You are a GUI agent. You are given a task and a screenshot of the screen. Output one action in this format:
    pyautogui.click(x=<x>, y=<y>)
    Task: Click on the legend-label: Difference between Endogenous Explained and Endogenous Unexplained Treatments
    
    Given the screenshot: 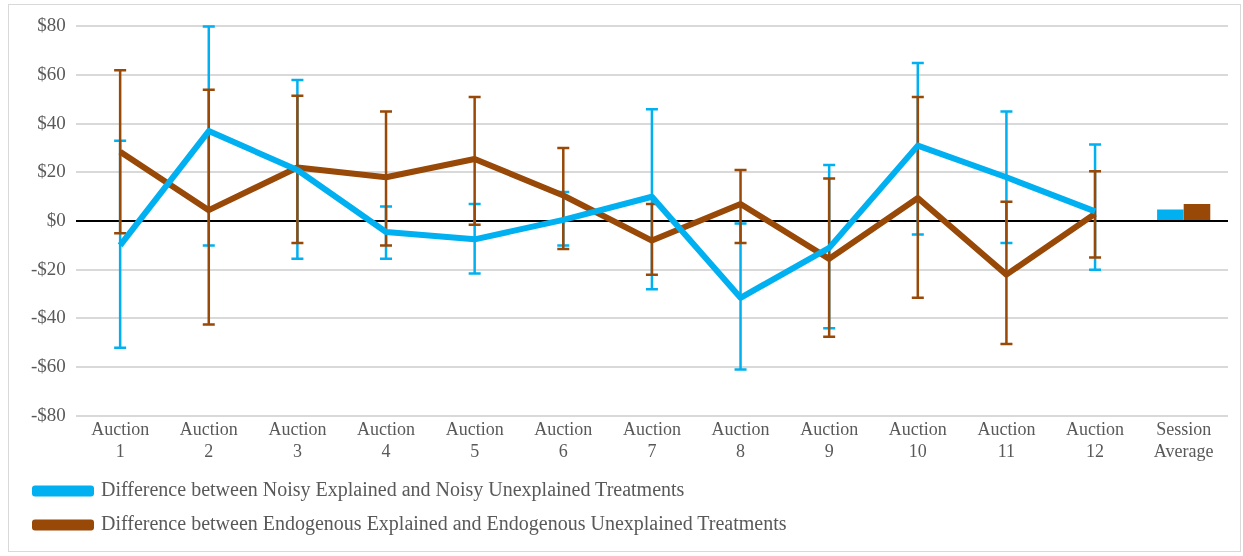 What is the action you would take?
    pyautogui.click(x=444, y=524)
    